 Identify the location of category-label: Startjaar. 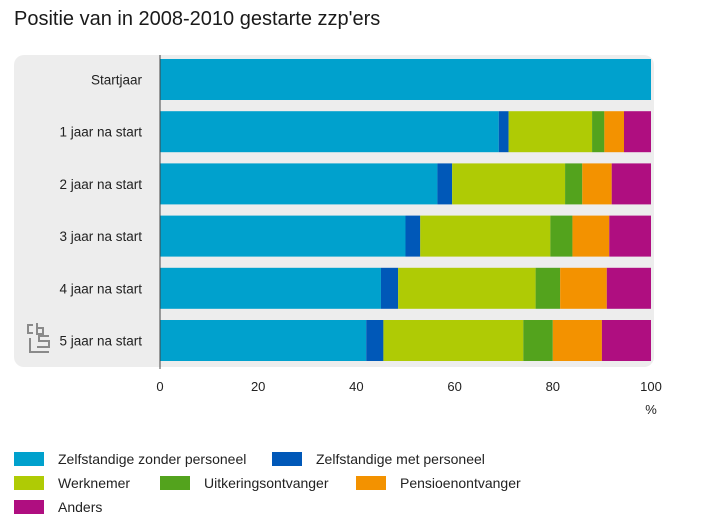
(117, 80).